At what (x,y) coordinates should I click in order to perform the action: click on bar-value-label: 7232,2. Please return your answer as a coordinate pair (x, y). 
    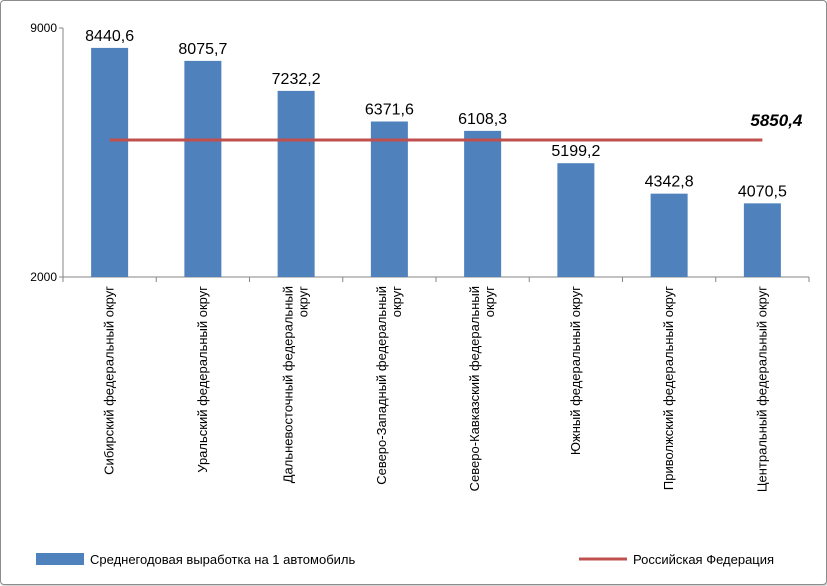
    Looking at the image, I should click on (296, 79).